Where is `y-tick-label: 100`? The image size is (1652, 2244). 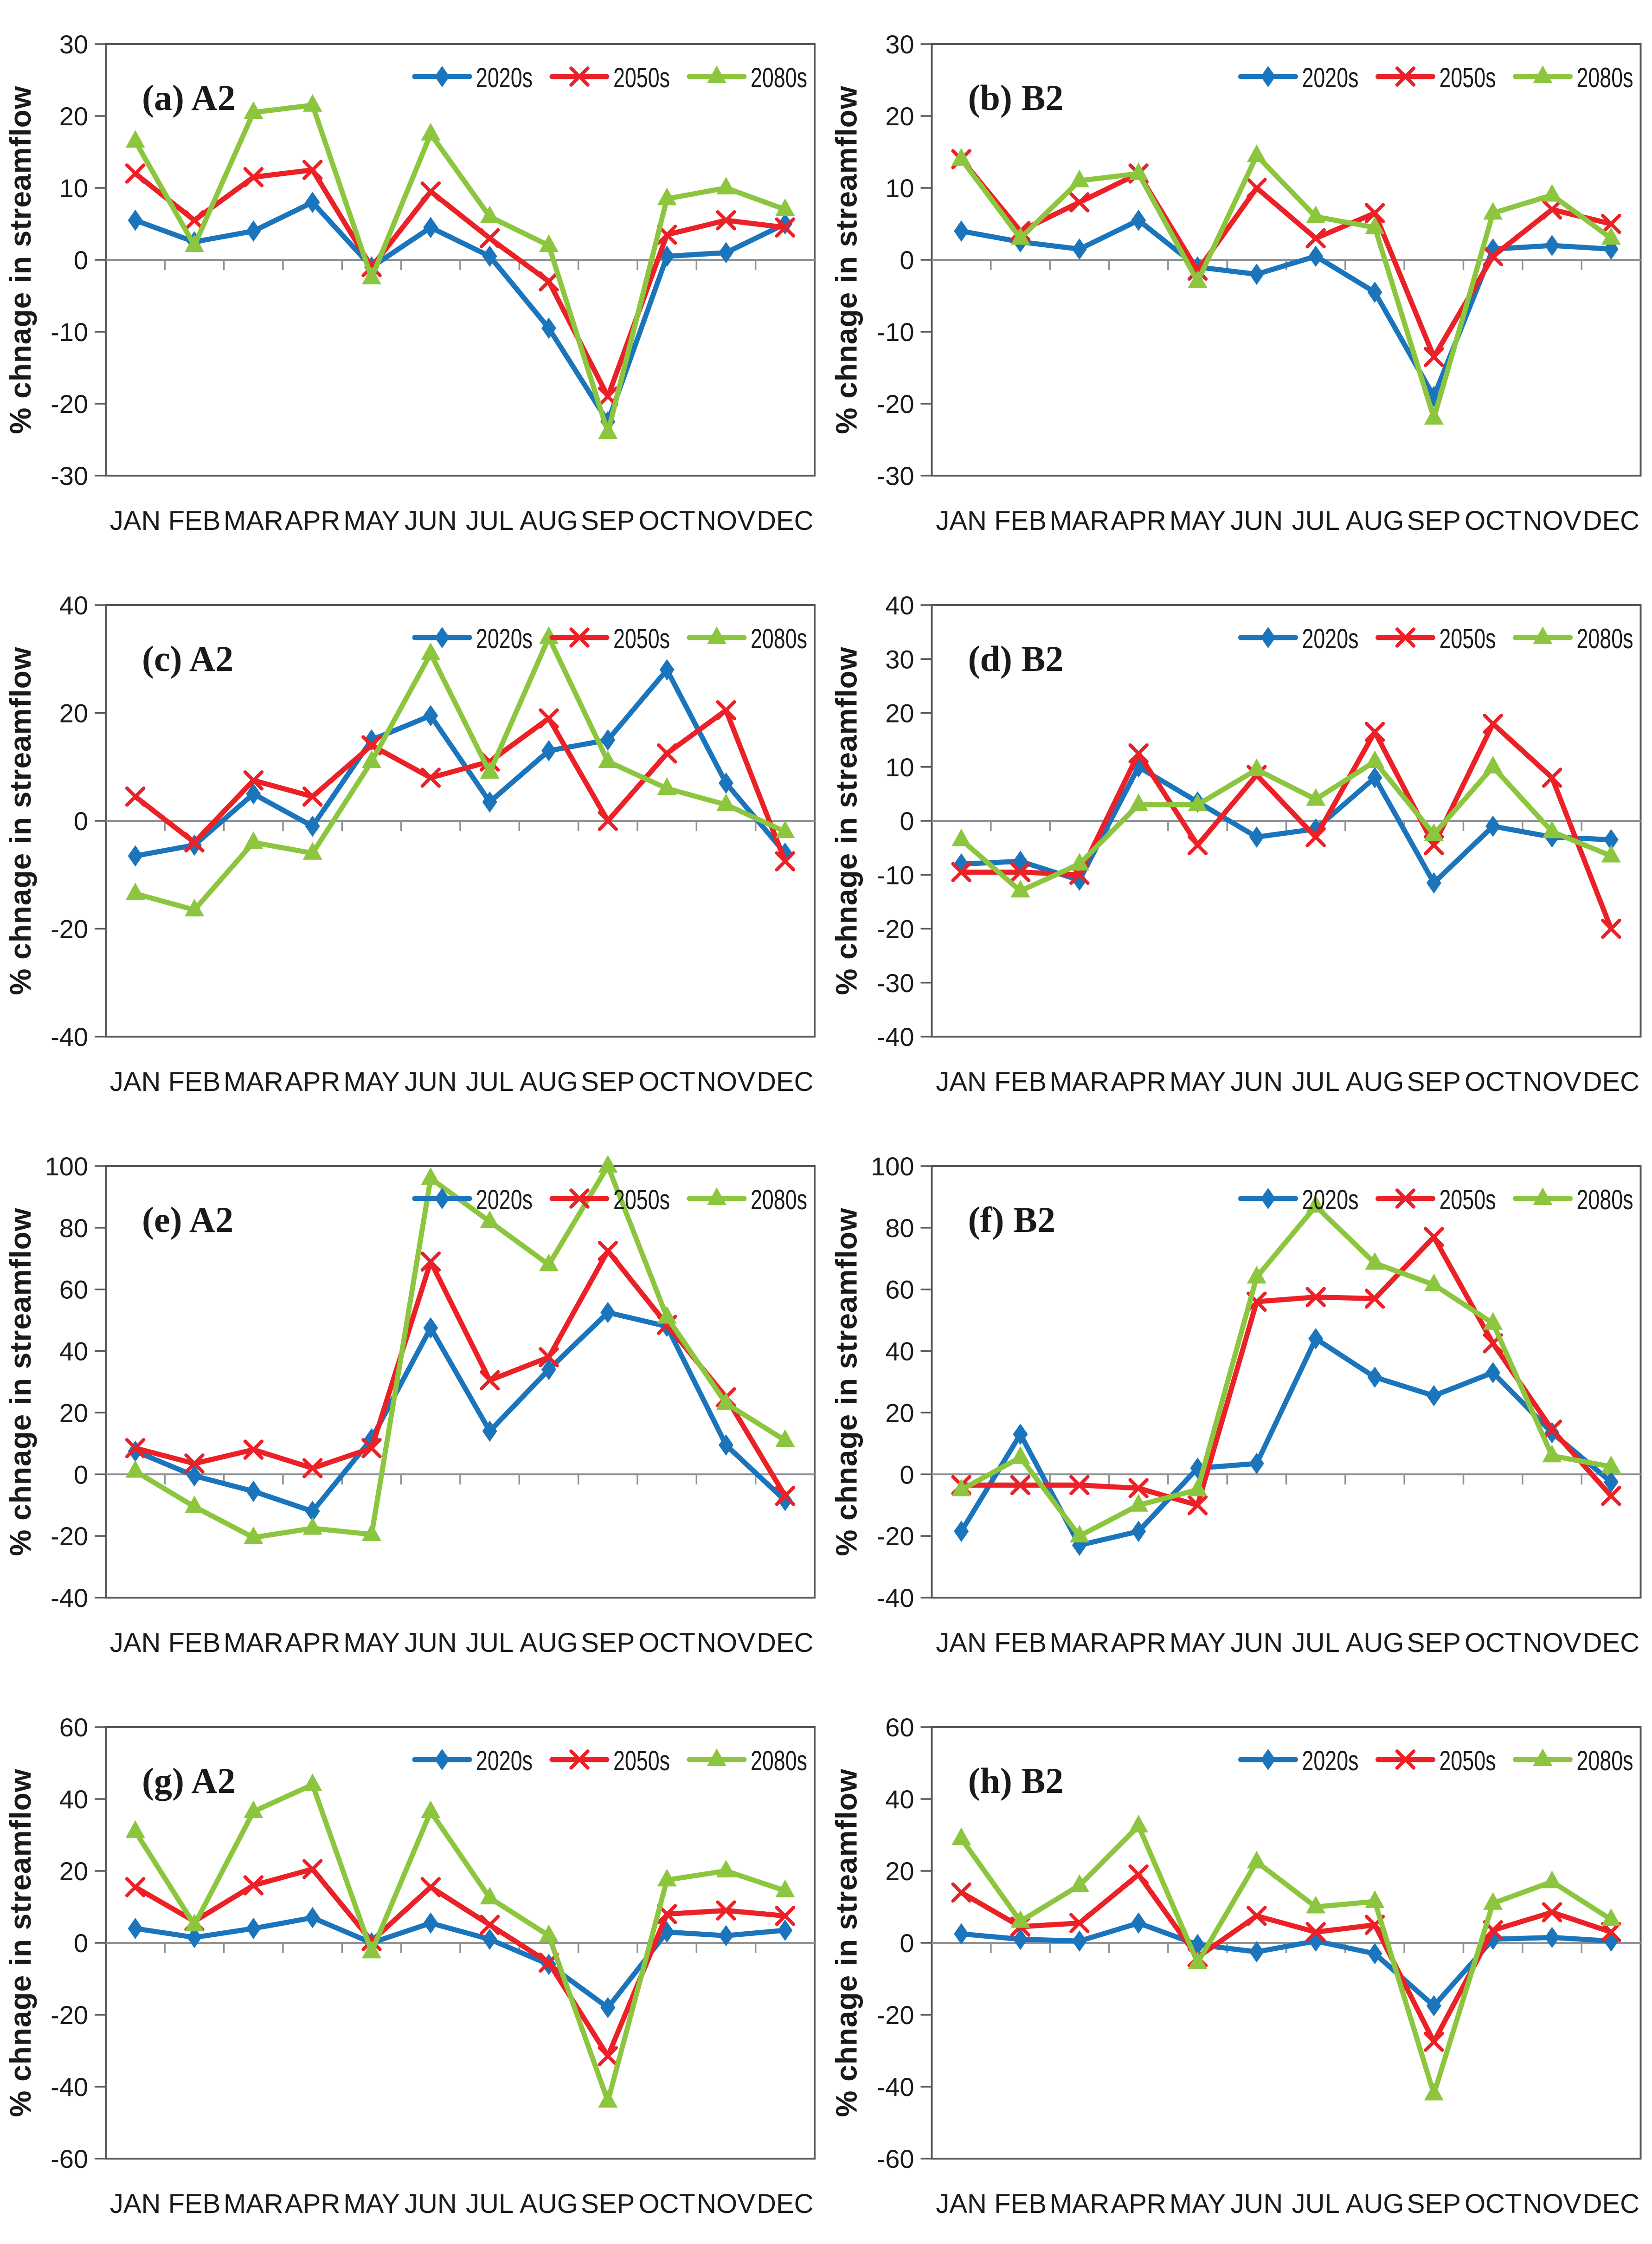 y-tick-label: 100 is located at coordinates (892, 1166).